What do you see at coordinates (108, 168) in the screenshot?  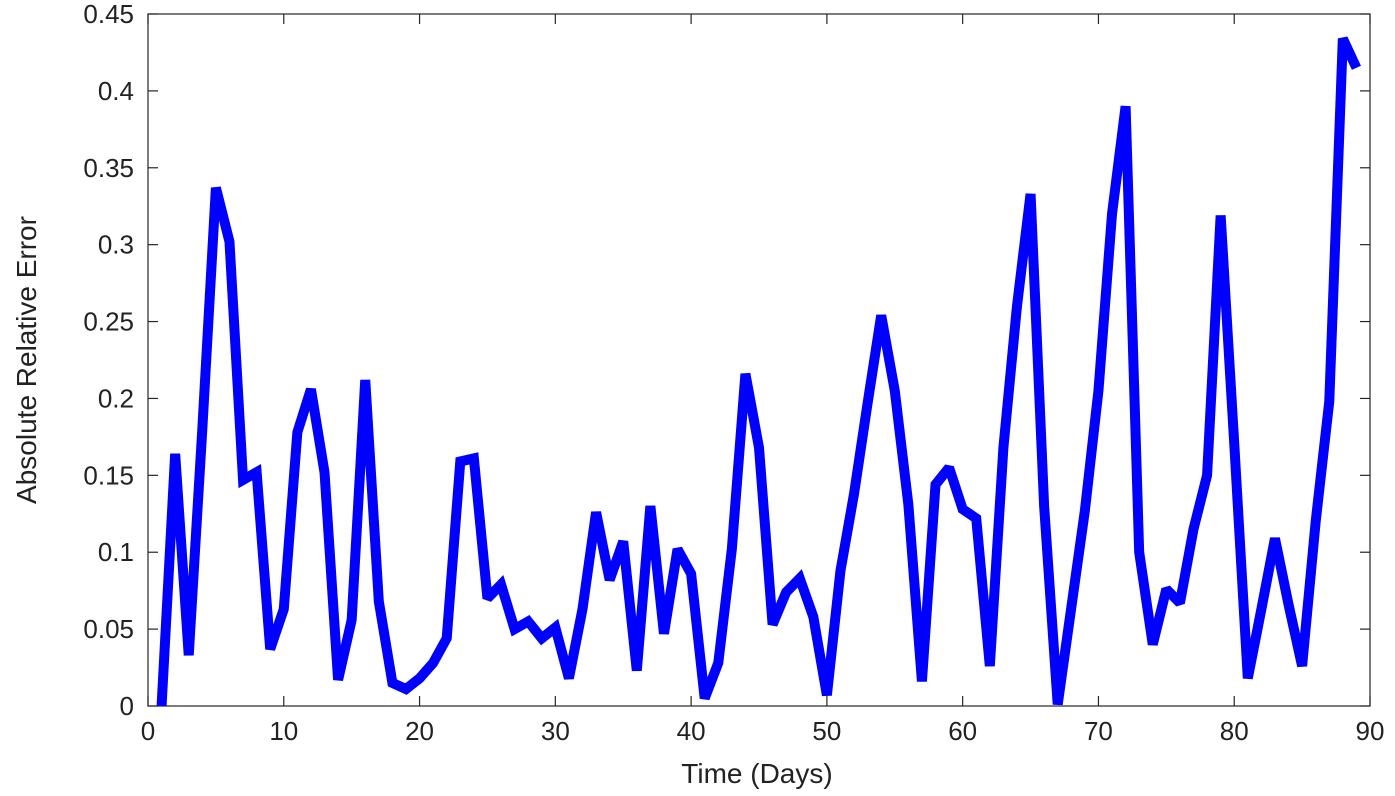 I see `y-tick-label: 0.35` at bounding box center [108, 168].